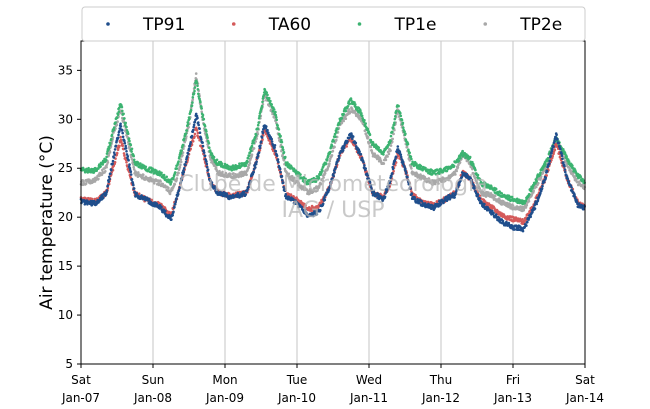 This screenshot has width=650, height=409. Describe the element at coordinates (65, 168) in the screenshot. I see `y-tick-label: 25` at that location.